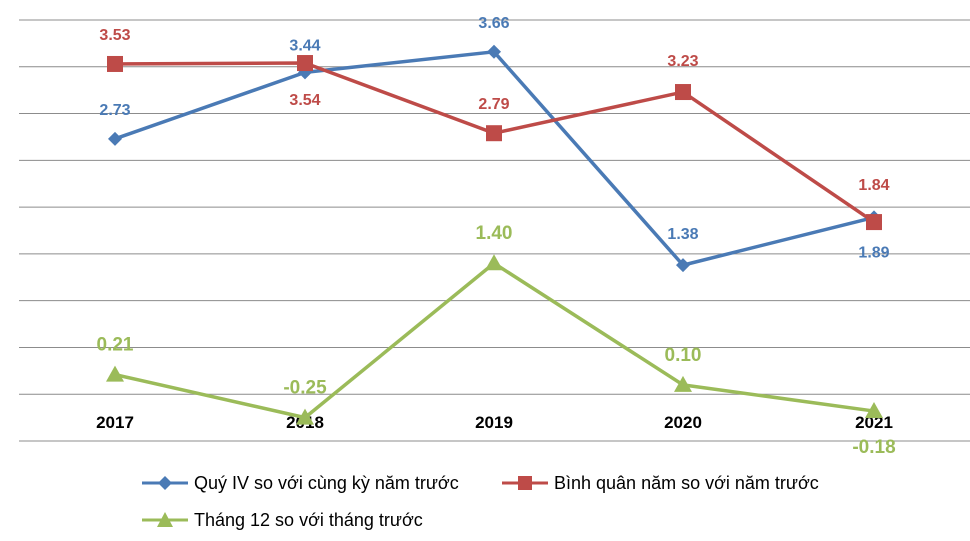 This screenshot has height=541, width=970. I want to click on legend-label-annual: Bình quân năm so với năm trước, so click(686, 482).